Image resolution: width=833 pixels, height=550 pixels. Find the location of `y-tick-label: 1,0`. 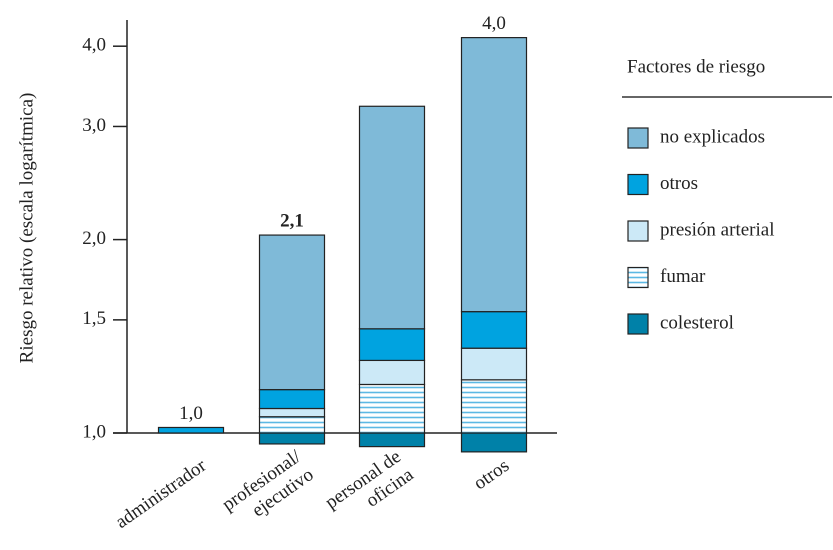

y-tick-label: 1,0 is located at coordinates (94, 431).